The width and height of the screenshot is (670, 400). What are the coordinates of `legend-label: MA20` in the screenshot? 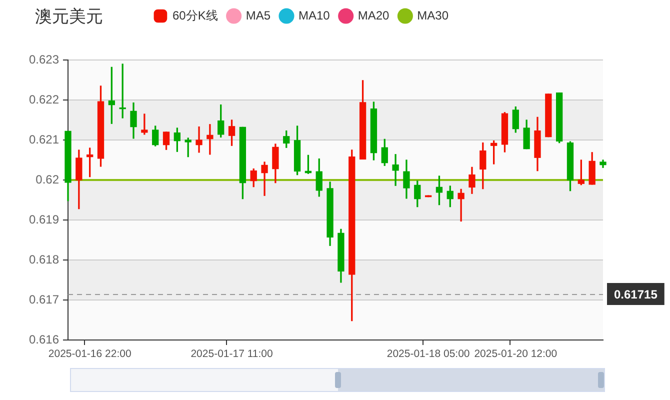 It's located at (374, 15).